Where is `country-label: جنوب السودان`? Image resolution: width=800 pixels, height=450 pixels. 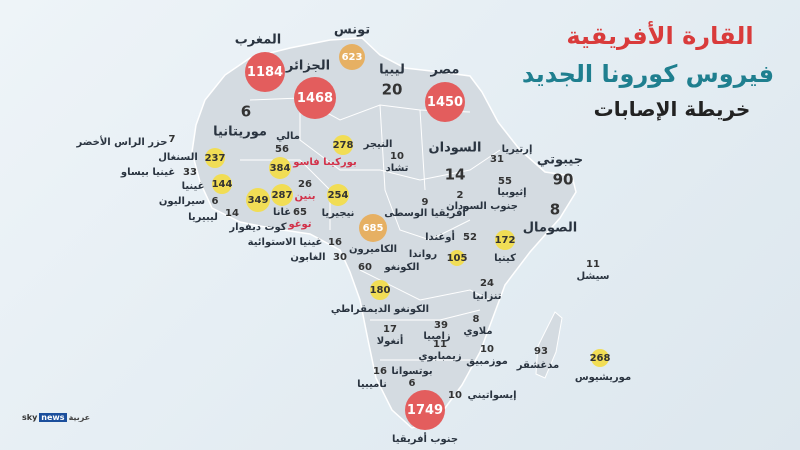
country-label: جنوب السودان is located at coordinates (482, 206).